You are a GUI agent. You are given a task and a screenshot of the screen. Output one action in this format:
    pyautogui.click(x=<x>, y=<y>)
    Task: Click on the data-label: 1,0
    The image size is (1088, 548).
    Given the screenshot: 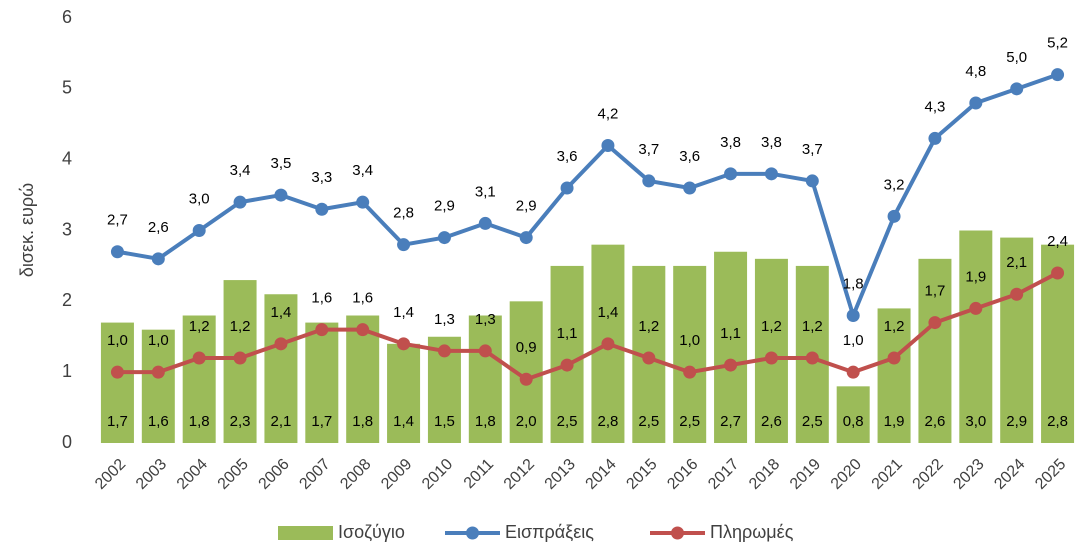 What is the action you would take?
    pyautogui.click(x=158, y=340)
    